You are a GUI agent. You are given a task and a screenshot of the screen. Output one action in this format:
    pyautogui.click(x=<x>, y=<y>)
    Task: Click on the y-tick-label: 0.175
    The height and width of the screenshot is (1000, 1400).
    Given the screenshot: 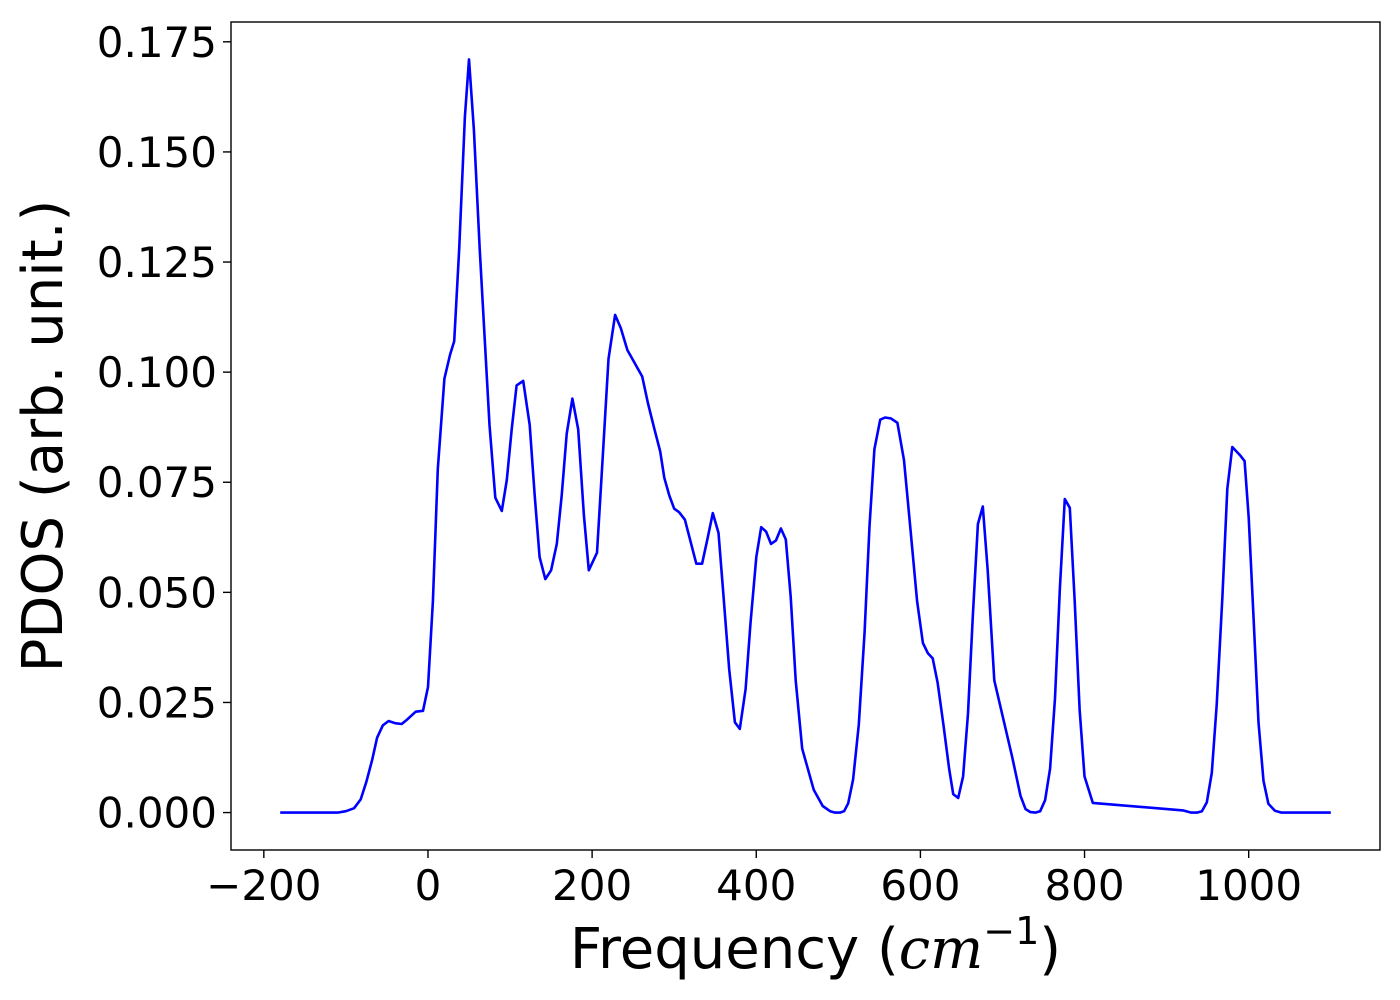 What is the action you would take?
    pyautogui.click(x=157, y=42)
    